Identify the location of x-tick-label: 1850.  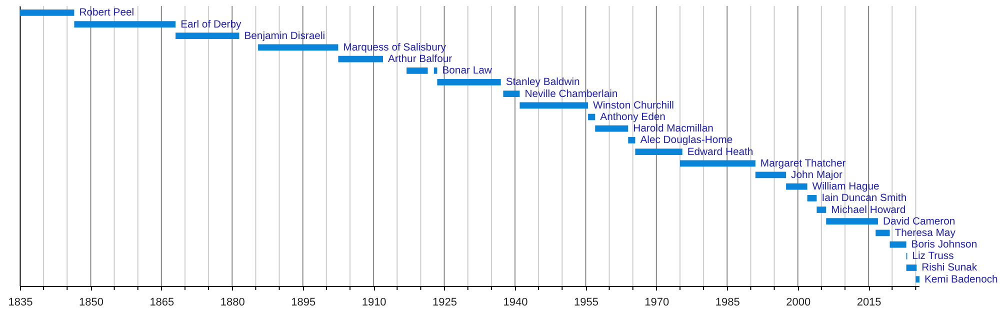
(91, 302).